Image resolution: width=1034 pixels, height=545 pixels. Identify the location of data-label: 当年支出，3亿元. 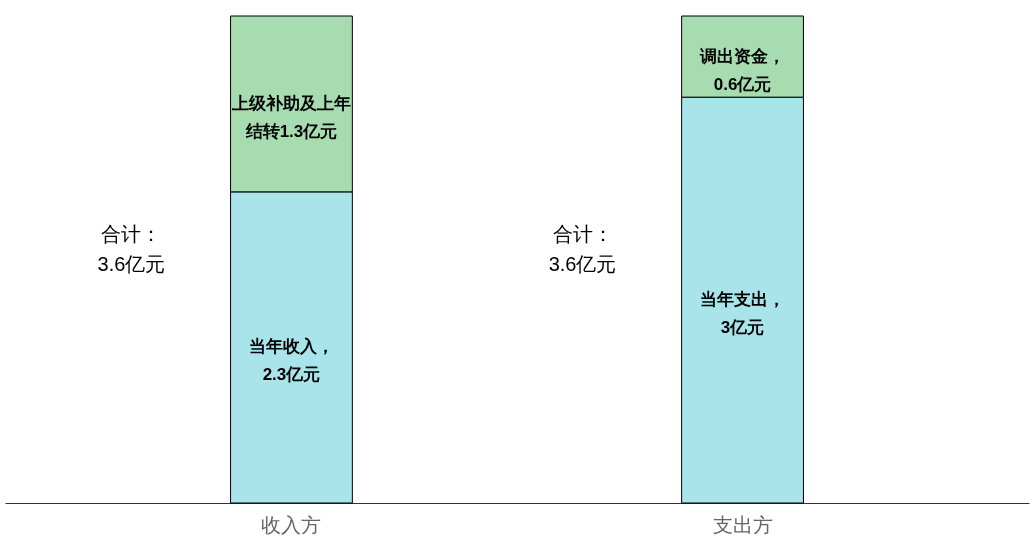
(743, 314).